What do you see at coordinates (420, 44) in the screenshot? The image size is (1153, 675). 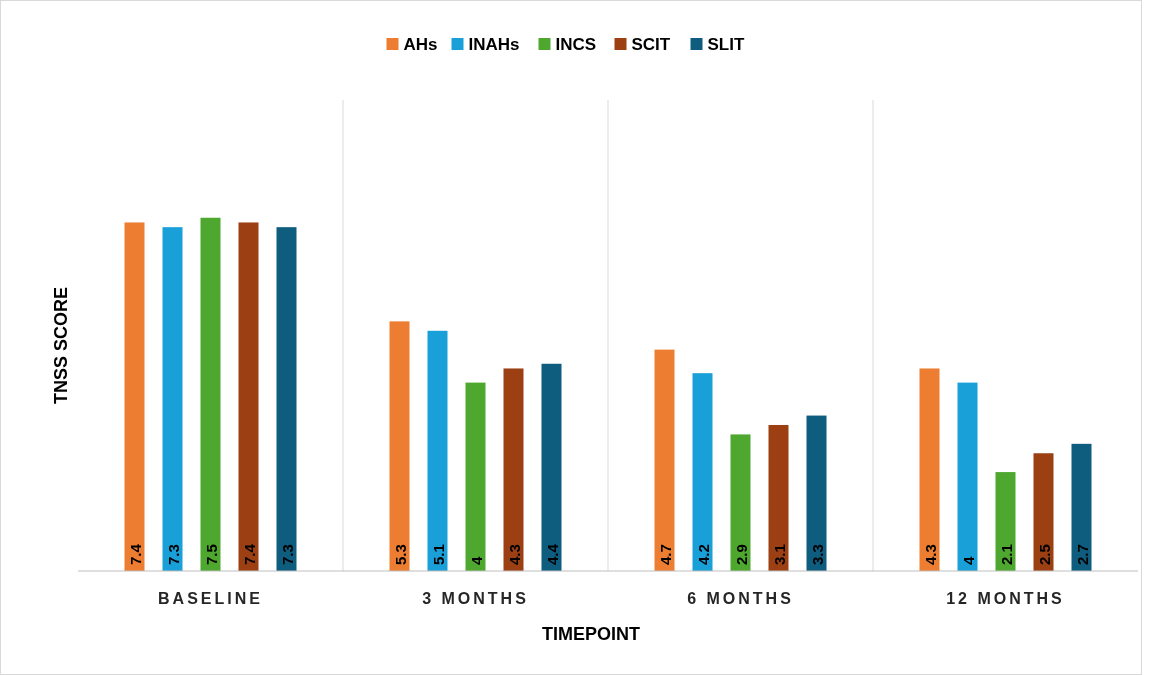 I see `legend-label: AHs` at bounding box center [420, 44].